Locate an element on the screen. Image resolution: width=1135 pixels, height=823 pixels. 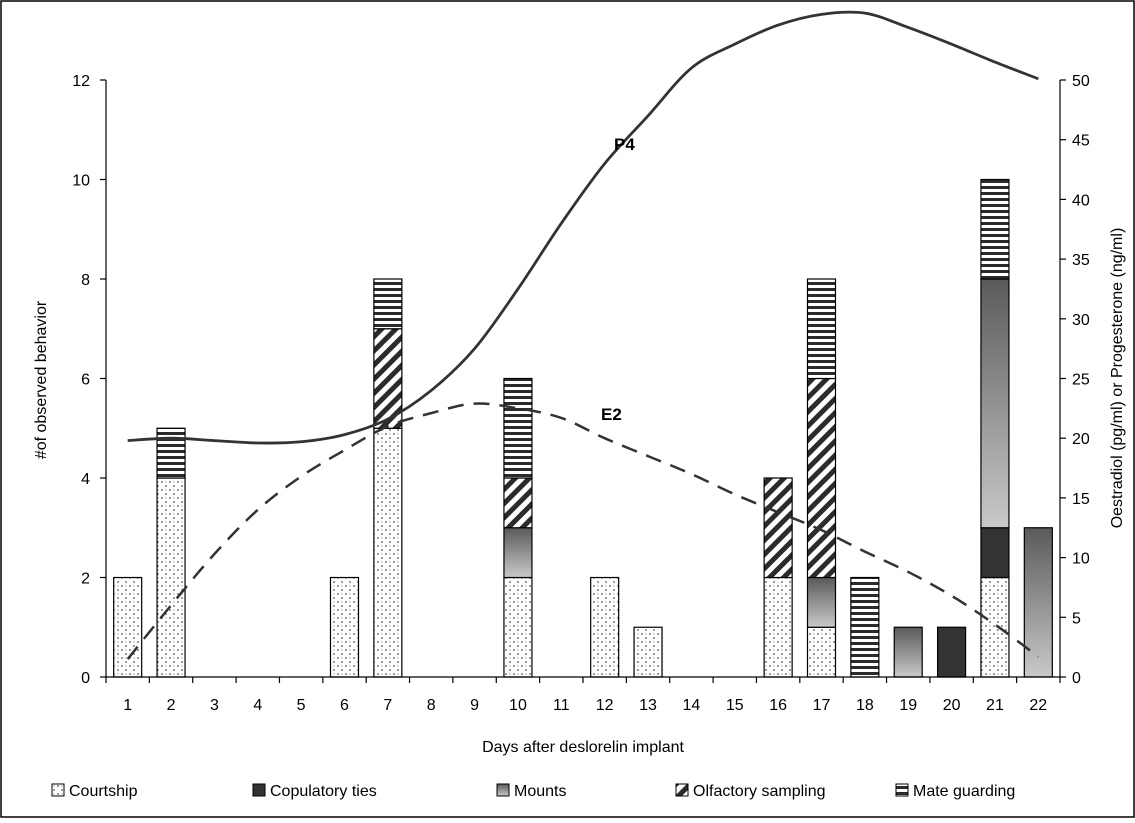
x-tick-label: 9 is located at coordinates (474, 705).